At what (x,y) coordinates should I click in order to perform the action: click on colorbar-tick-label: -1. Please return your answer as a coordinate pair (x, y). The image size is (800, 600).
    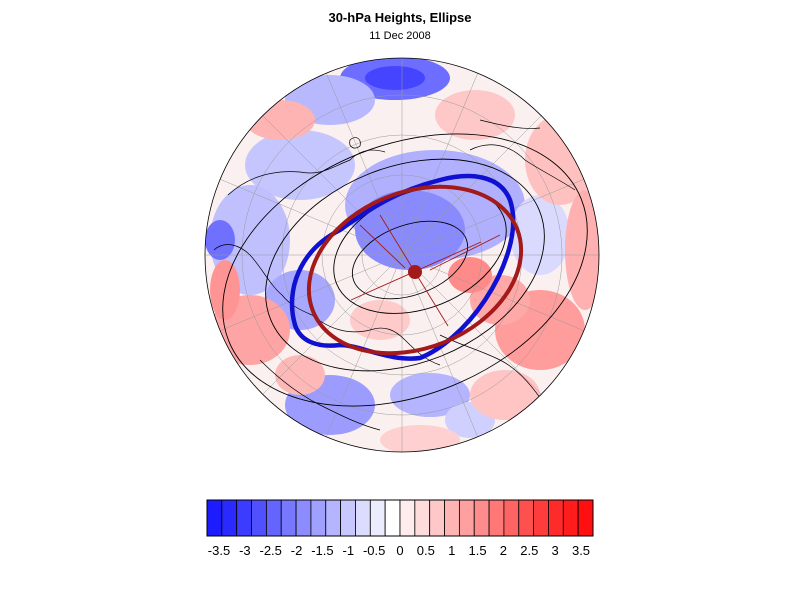
    Looking at the image, I should click on (348, 550).